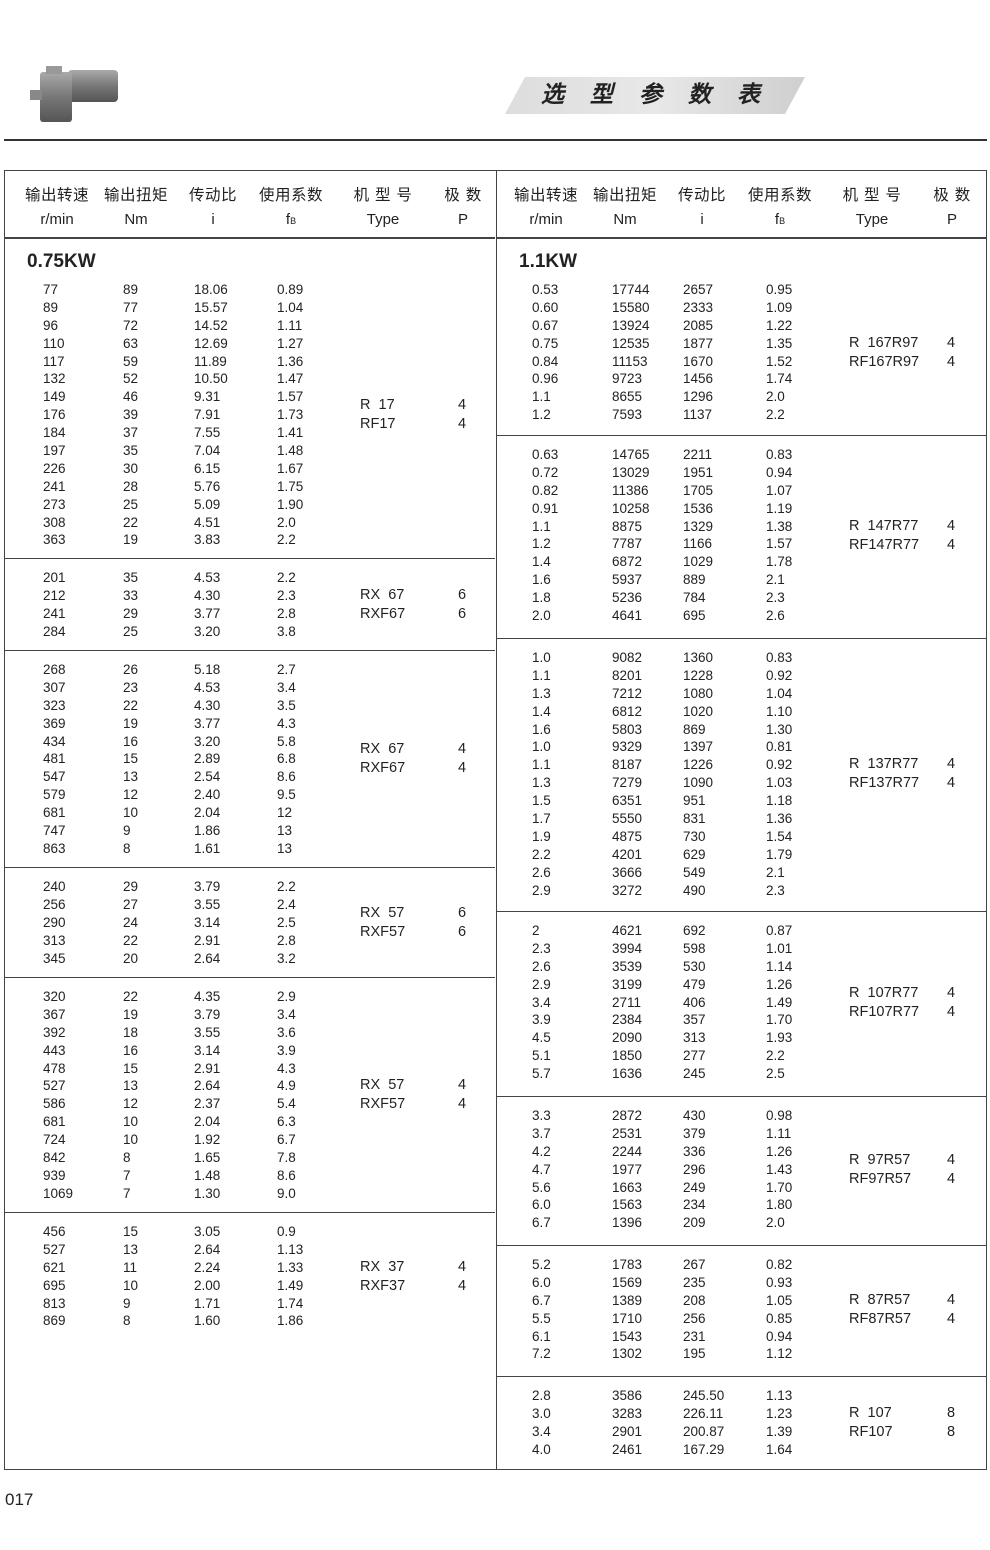  Describe the element at coordinates (131, 522) in the screenshot. I see `output-torque: 22` at that location.